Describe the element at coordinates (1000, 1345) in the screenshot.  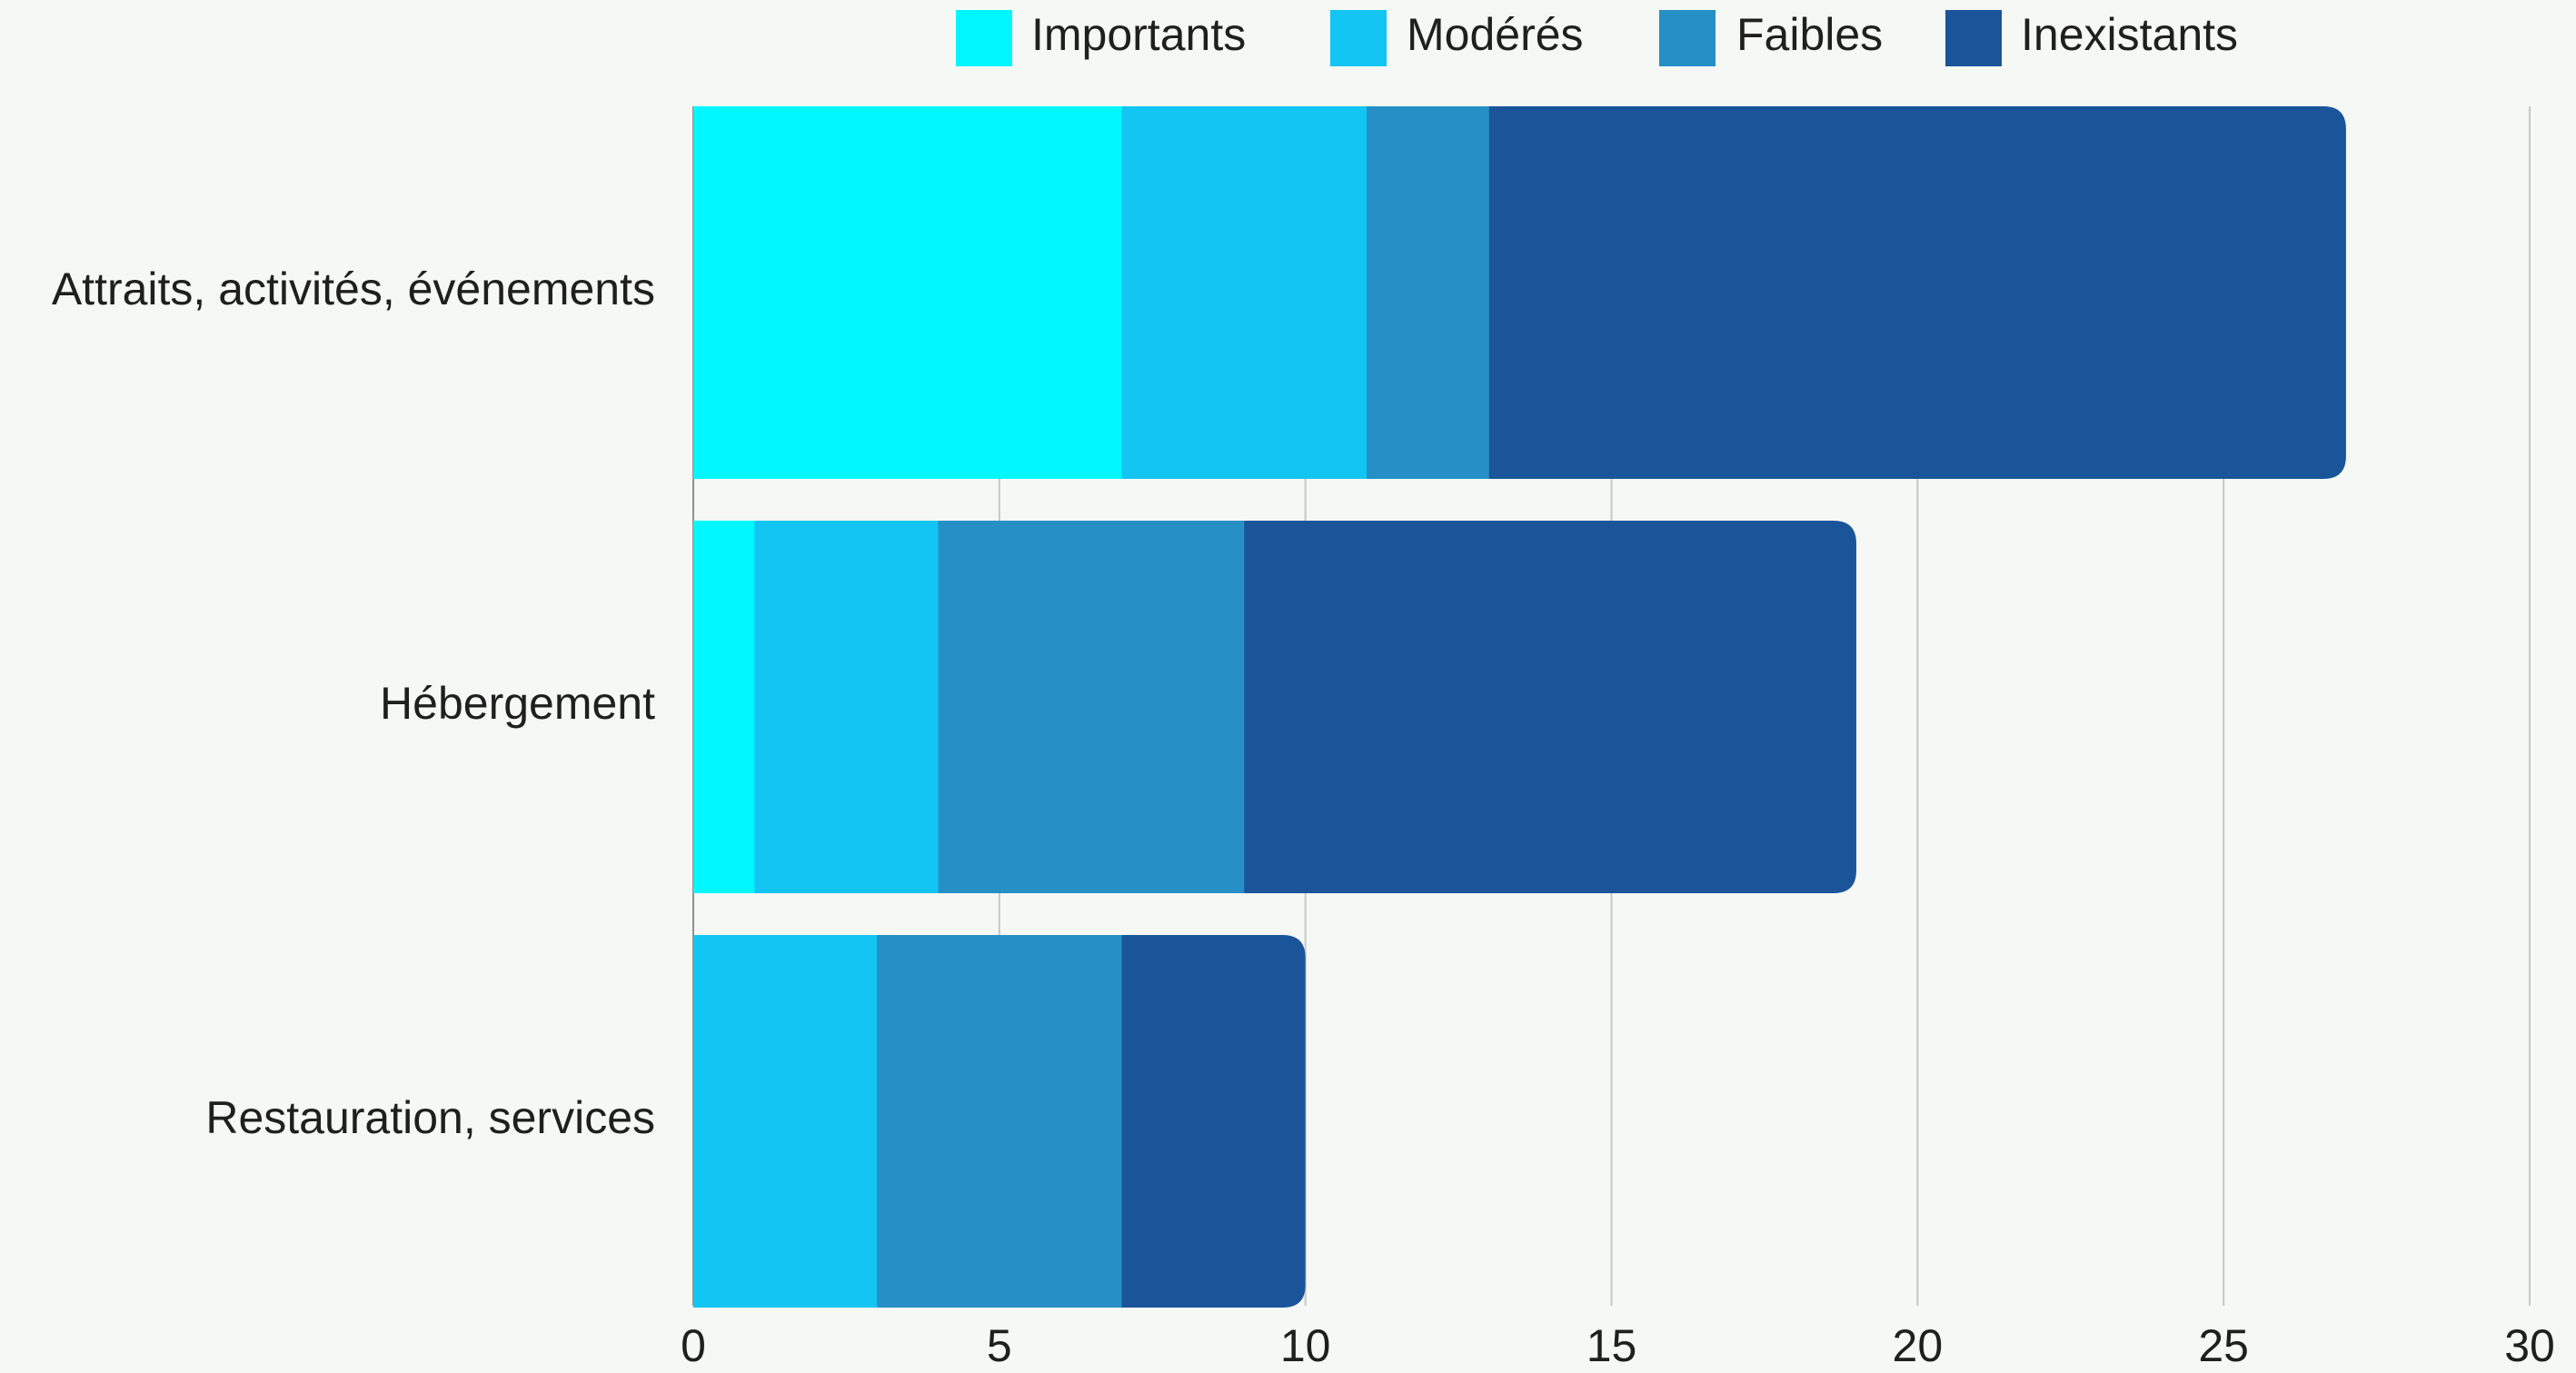
I see `x-tick-label: 5` at that location.